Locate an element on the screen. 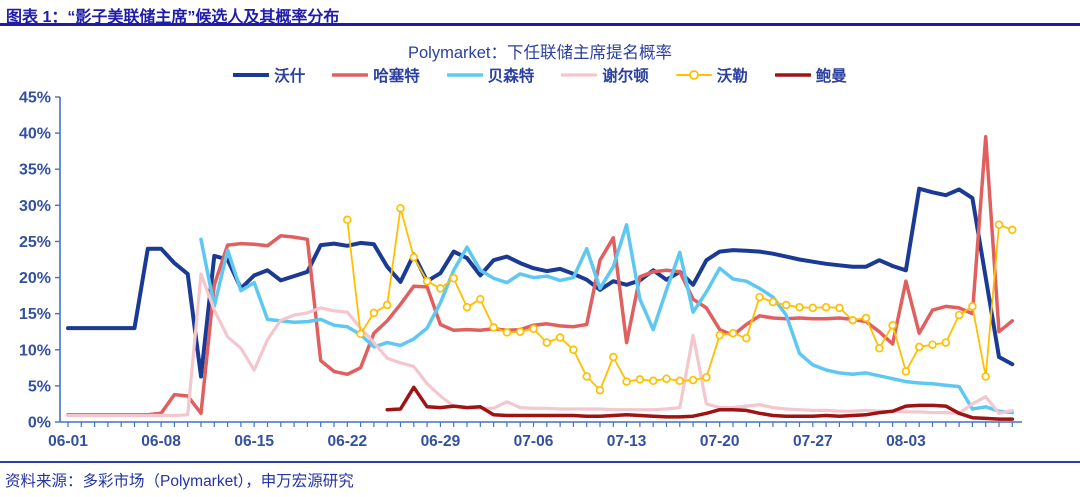  x-axis-label: 08-03 is located at coordinates (906, 441).